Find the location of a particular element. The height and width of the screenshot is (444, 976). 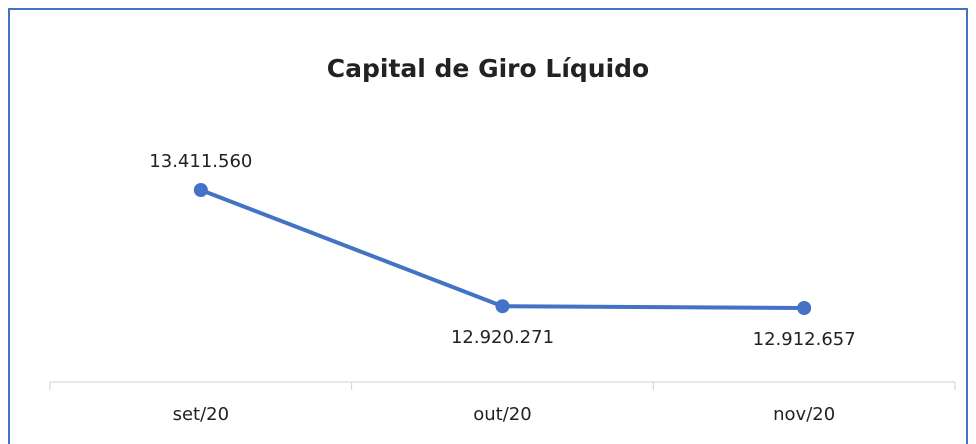

chart-title: Capital de Giro Líquido is located at coordinates (488, 68).